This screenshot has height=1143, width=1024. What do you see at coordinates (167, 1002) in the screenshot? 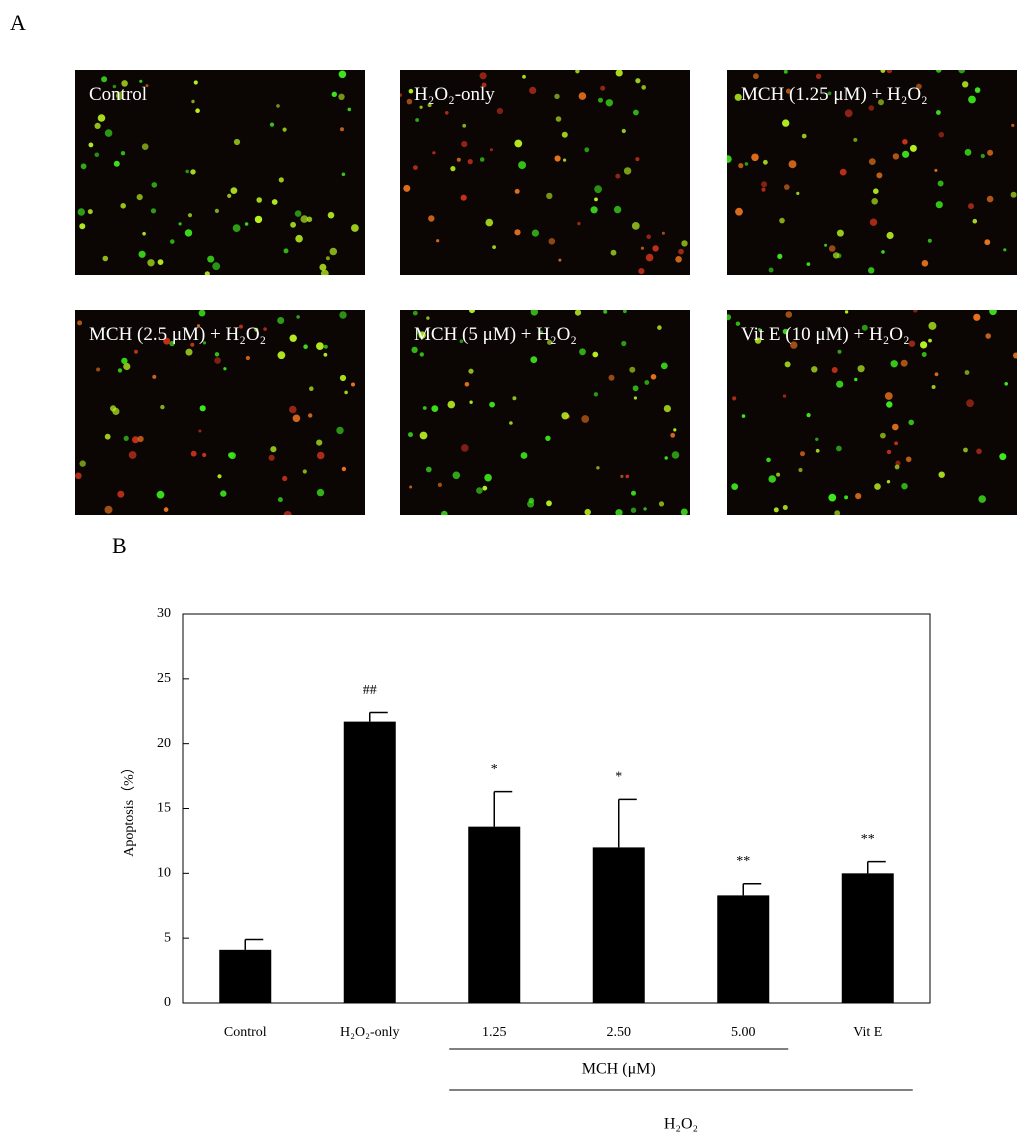
I see `y-tick-label: 0` at bounding box center [167, 1002].